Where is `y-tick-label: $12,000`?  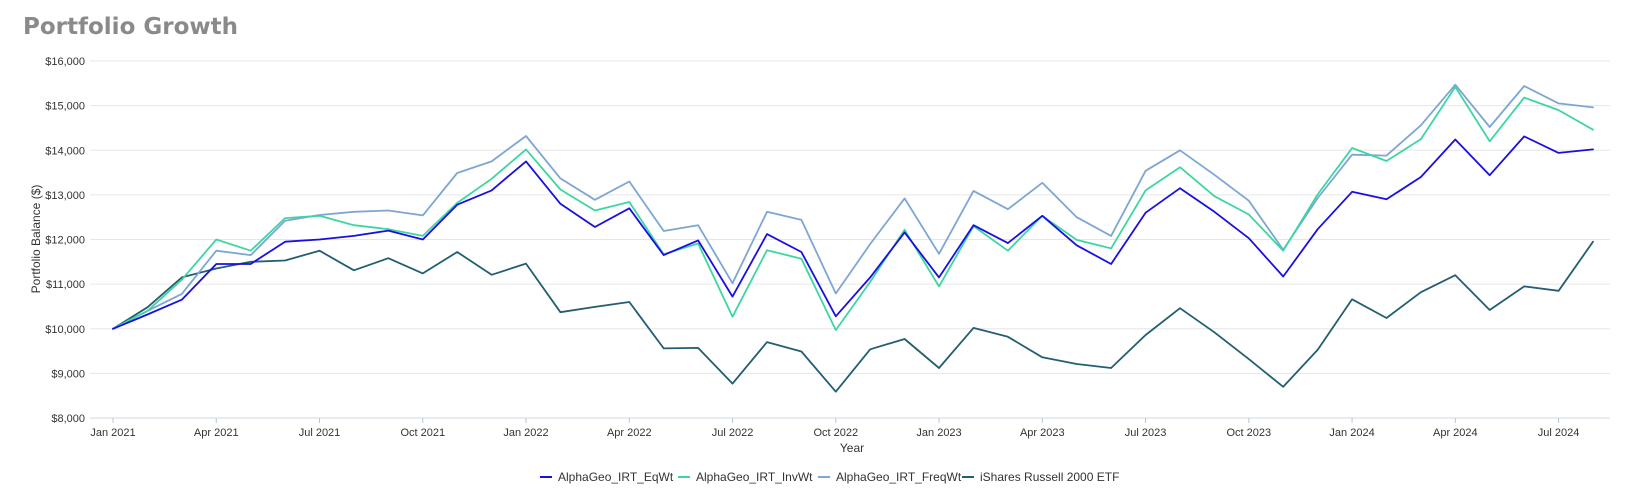
y-tick-label: $12,000 is located at coordinates (65, 241).